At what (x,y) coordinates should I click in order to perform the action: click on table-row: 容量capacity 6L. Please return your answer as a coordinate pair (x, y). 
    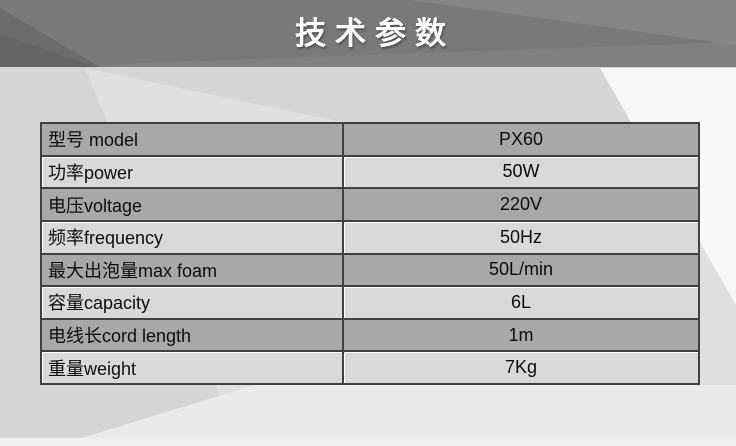
    Looking at the image, I should click on (370, 302).